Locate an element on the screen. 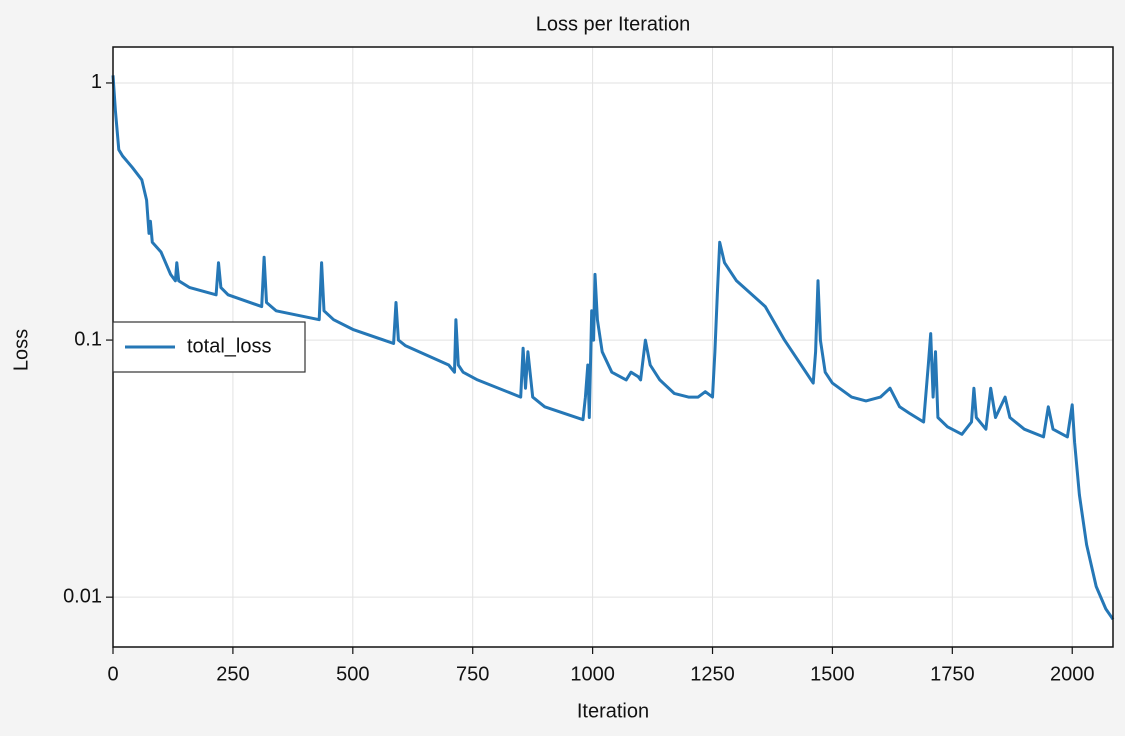 The width and height of the screenshot is (1125, 736). x-tick-label: 250 is located at coordinates (232, 674).